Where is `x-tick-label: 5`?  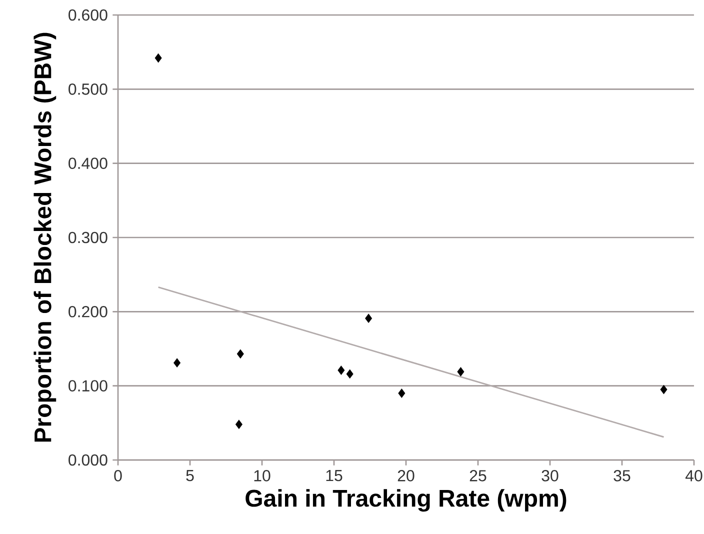
x-tick-label: 5 is located at coordinates (190, 476).